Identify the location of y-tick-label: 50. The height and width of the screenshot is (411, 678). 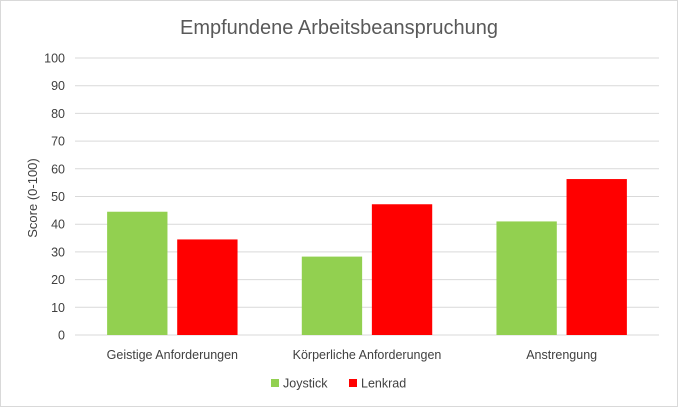
(58, 197).